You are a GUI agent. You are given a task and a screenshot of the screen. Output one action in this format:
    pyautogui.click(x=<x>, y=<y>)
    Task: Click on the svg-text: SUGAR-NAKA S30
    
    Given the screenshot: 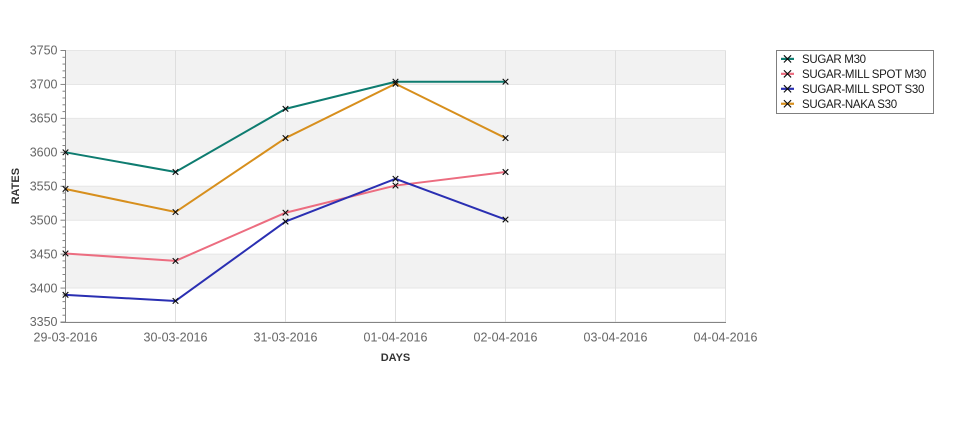 What is the action you would take?
    pyautogui.click(x=849, y=105)
    